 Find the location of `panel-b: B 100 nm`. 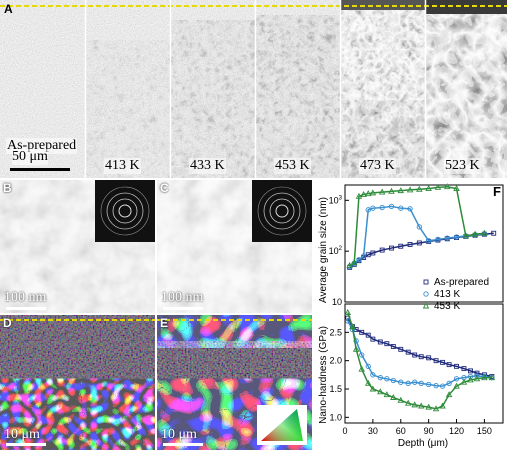

panel-b: B 100 nm is located at coordinates (77, 246).